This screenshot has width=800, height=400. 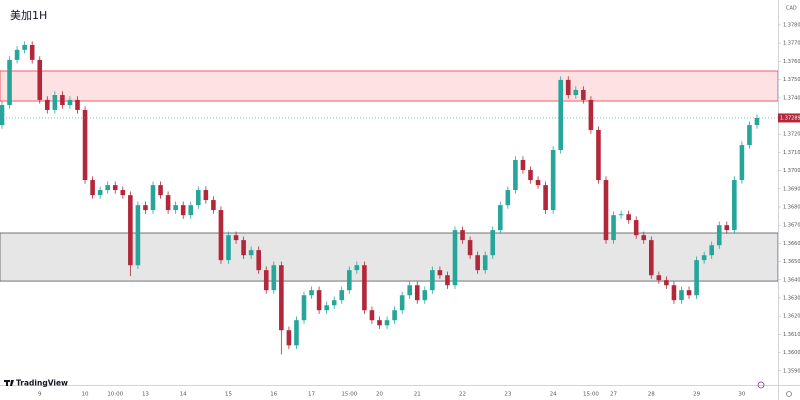 I want to click on zone, so click(x=389, y=257).